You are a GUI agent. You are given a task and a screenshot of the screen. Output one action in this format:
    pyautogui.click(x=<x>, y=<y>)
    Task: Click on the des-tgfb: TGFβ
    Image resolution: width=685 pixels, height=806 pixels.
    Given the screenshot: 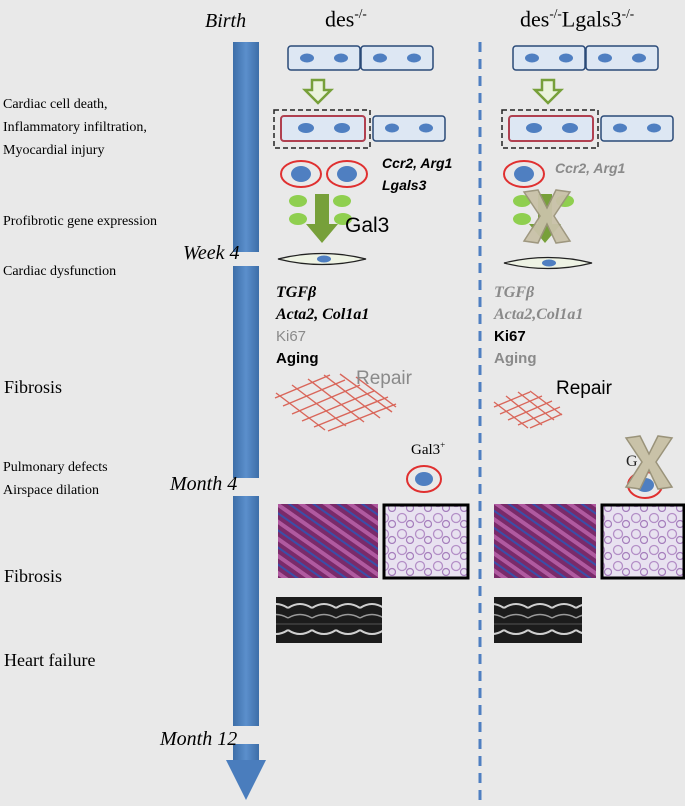 What is the action you would take?
    pyautogui.click(x=296, y=292)
    